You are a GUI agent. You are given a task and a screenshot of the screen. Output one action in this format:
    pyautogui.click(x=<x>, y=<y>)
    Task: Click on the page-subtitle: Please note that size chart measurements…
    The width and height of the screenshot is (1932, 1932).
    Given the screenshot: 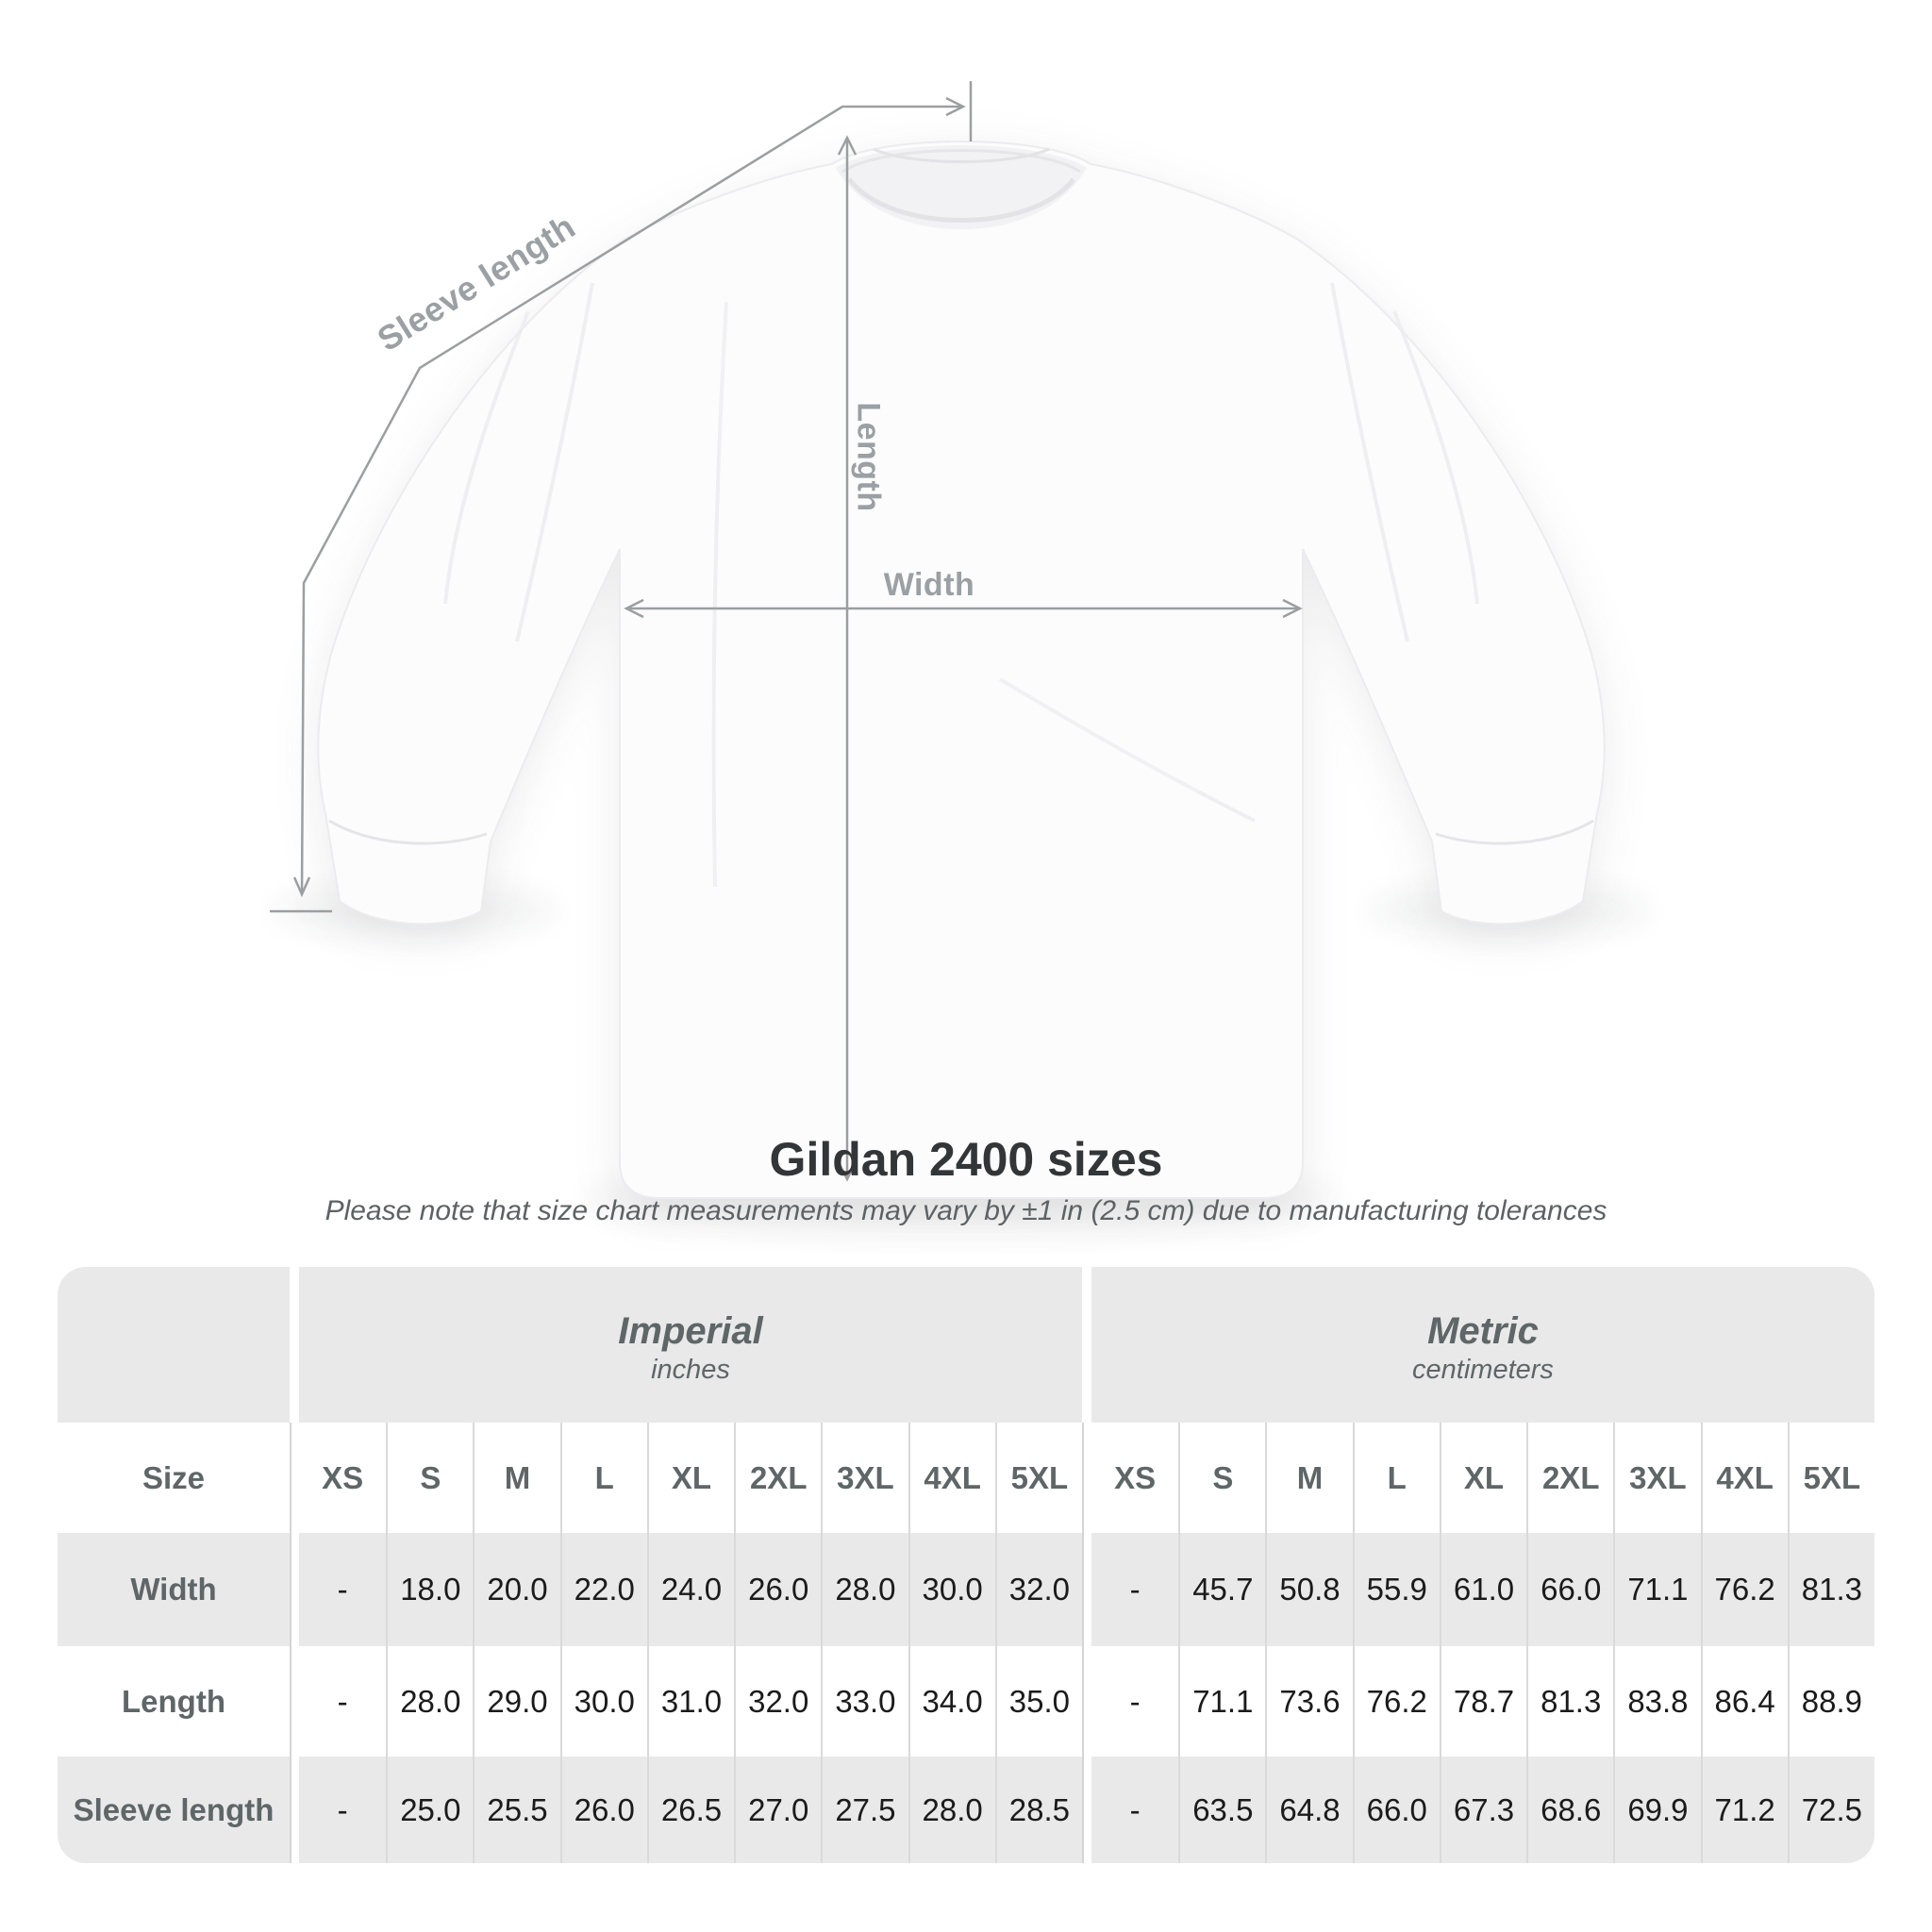 What is the action you would take?
    pyautogui.click(x=966, y=1211)
    